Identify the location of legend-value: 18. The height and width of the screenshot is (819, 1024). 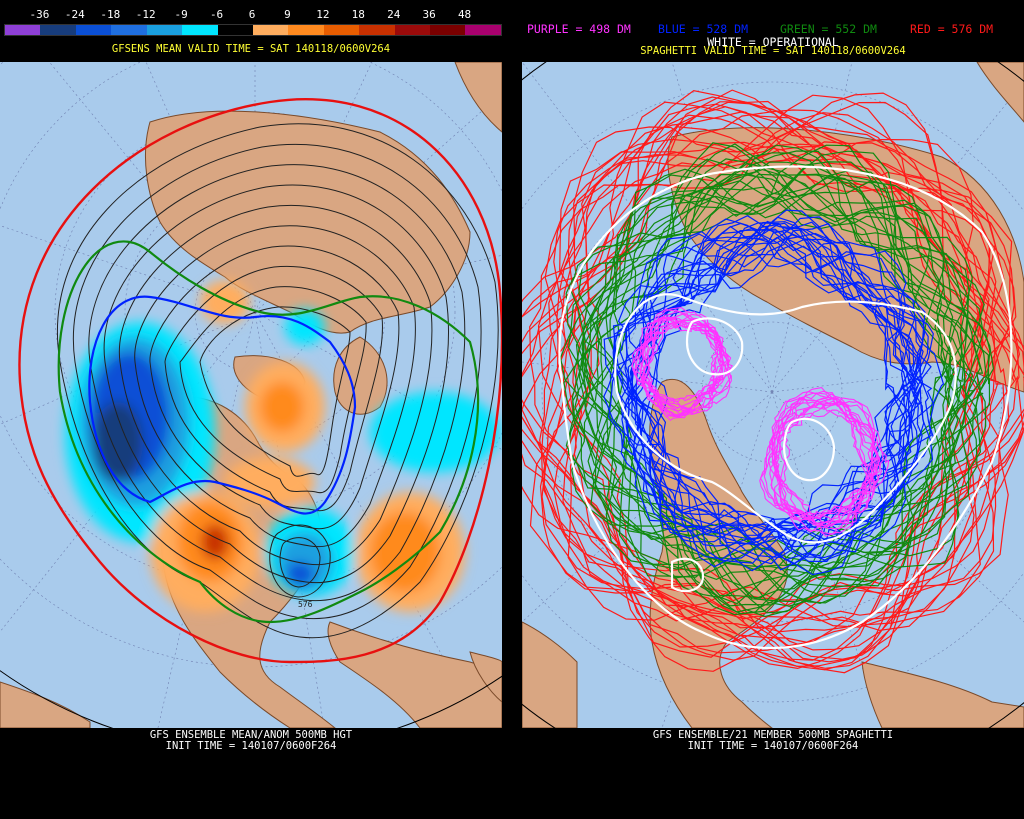
(358, 14).